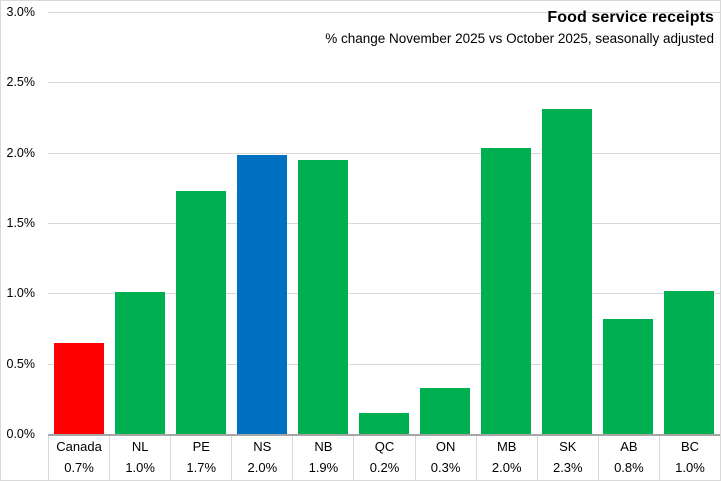 Image resolution: width=721 pixels, height=481 pixels. What do you see at coordinates (79, 467) in the screenshot?
I see `value-label: 0.7%` at bounding box center [79, 467].